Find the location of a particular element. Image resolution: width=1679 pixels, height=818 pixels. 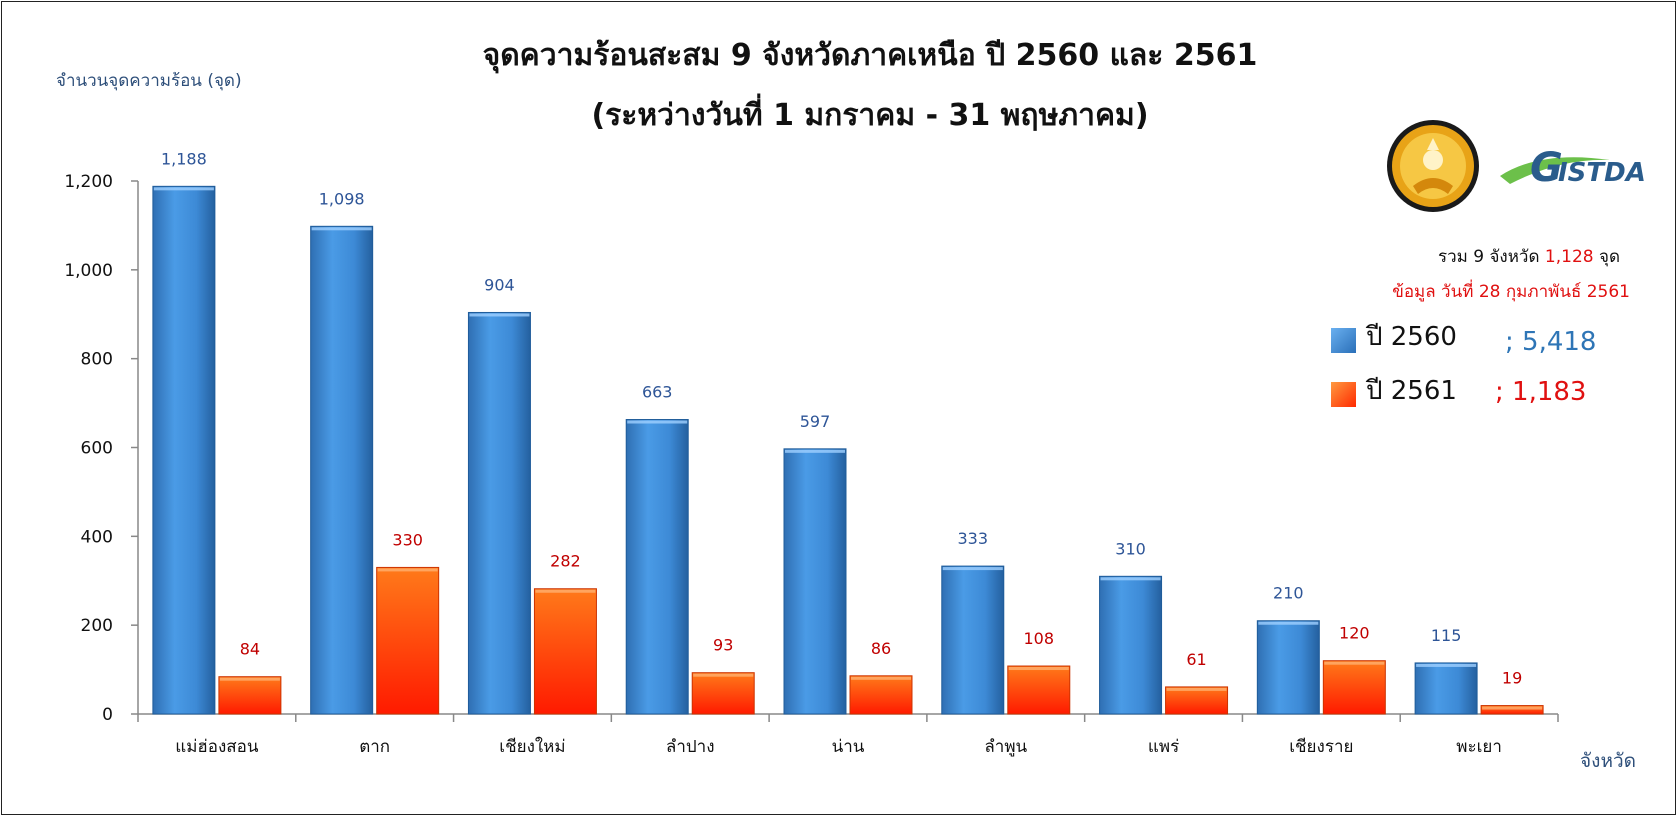

data-label: 93 is located at coordinates (723, 645).